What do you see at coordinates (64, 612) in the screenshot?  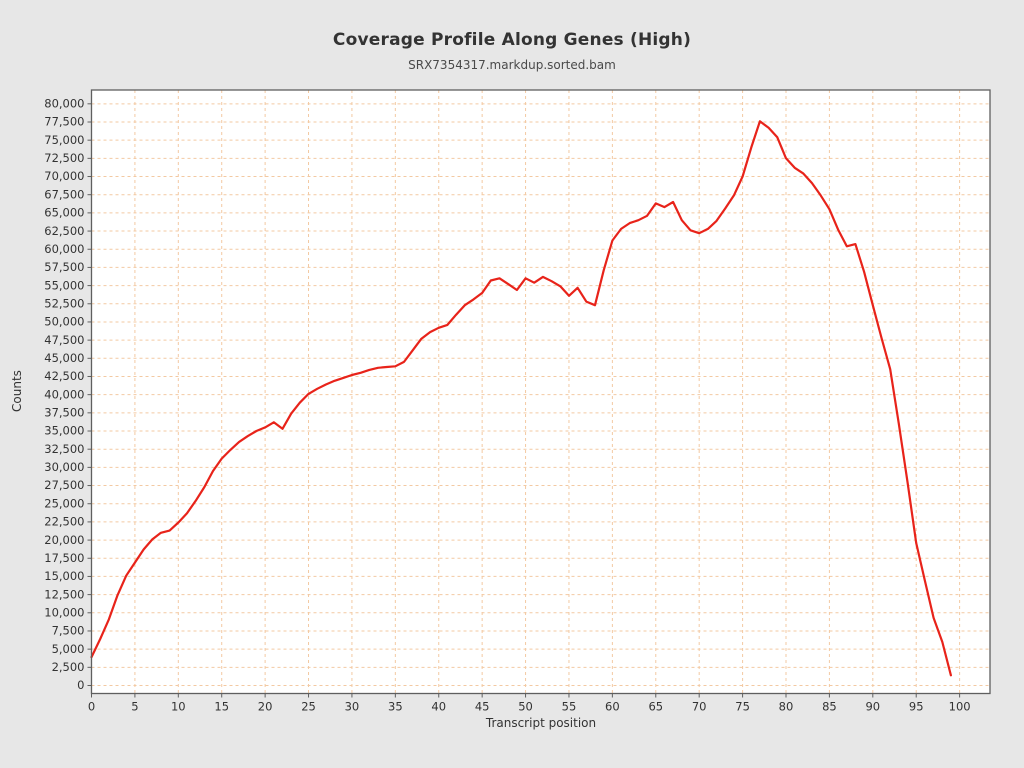 I see `y-tick-label: 10,000` at bounding box center [64, 612].